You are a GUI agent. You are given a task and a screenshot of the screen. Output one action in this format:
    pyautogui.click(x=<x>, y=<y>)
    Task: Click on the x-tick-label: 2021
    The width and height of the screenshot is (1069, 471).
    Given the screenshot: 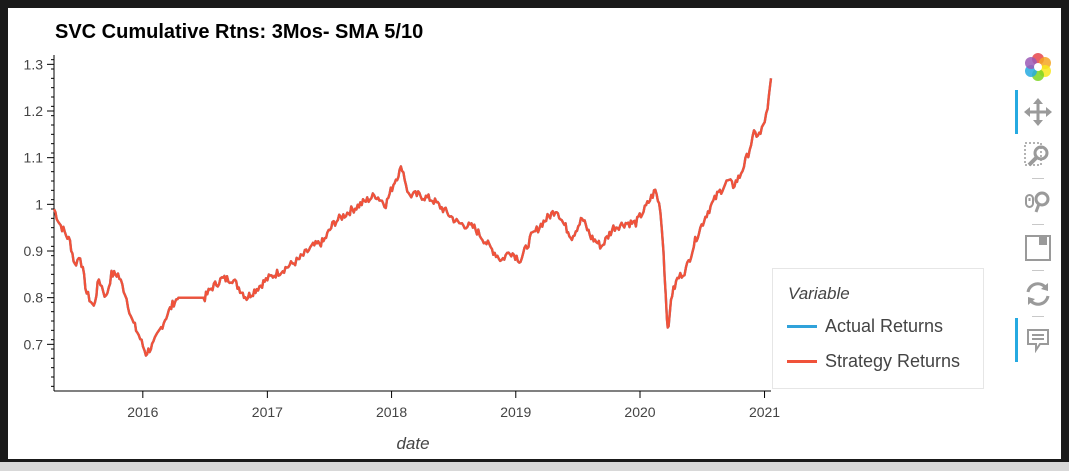 What is the action you would take?
    pyautogui.click(x=764, y=412)
    